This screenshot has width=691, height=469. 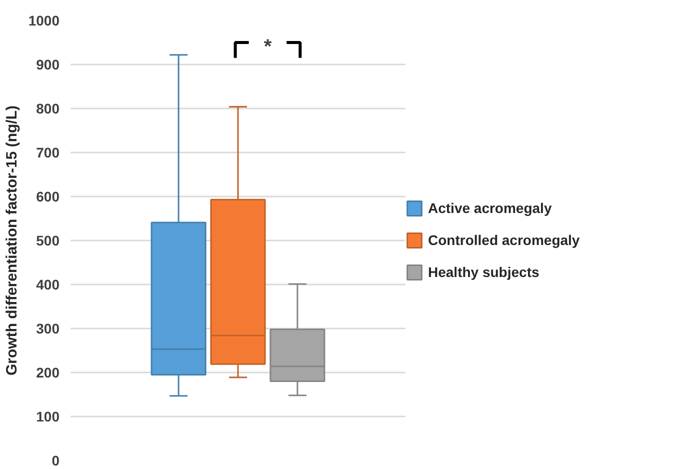 What do you see at coordinates (48, 284) in the screenshot?
I see `y-tick-label: 400` at bounding box center [48, 284].